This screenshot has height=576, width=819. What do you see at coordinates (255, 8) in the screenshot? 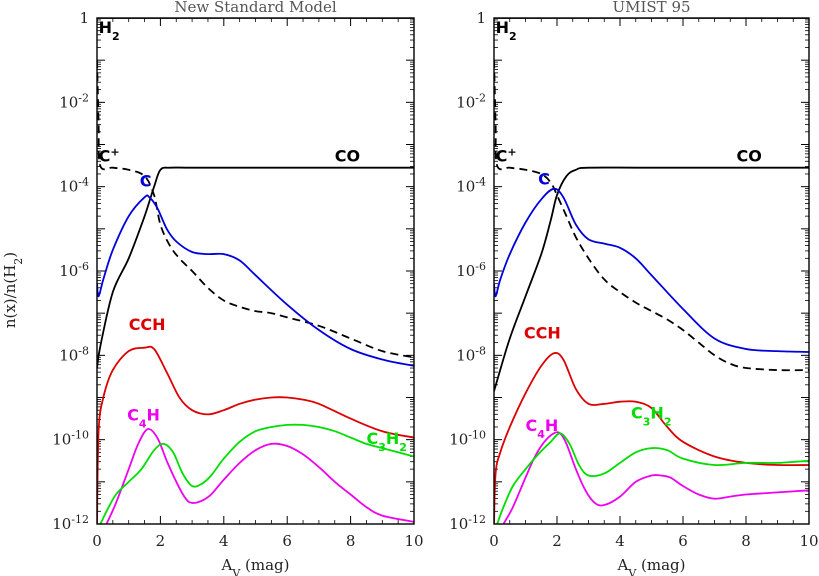
I see `panel-title: New Standard Model` at bounding box center [255, 8].